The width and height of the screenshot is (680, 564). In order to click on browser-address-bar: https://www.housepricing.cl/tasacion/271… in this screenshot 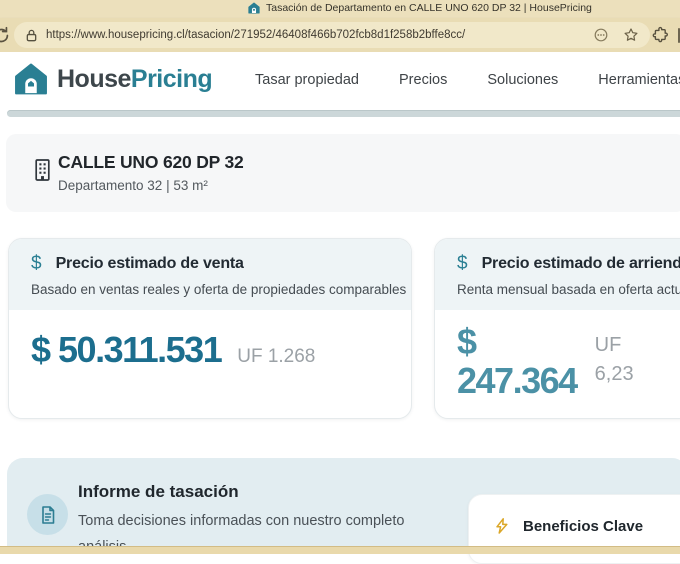, I will do `click(340, 35)`.